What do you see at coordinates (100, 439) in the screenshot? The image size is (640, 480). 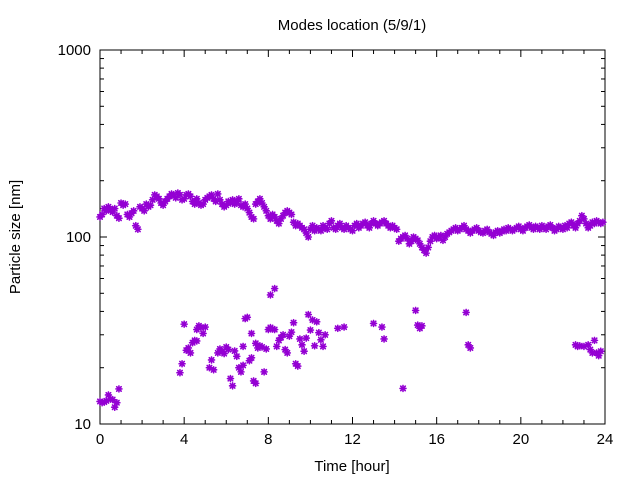 I see `x-tick-label: 0` at bounding box center [100, 439].